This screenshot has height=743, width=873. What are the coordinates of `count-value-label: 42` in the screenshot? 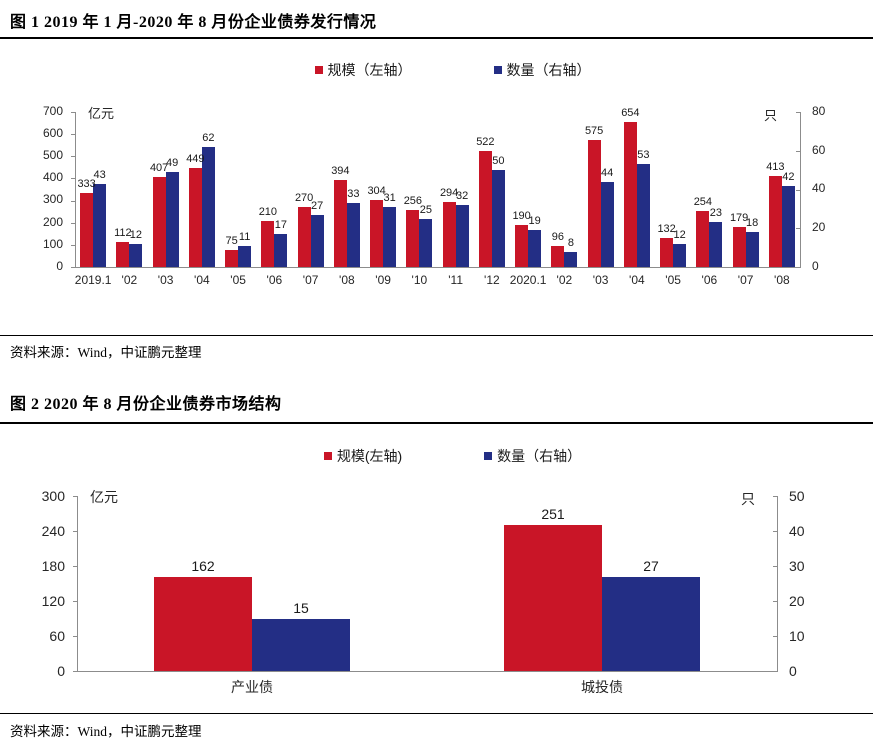 It's located at (788, 176).